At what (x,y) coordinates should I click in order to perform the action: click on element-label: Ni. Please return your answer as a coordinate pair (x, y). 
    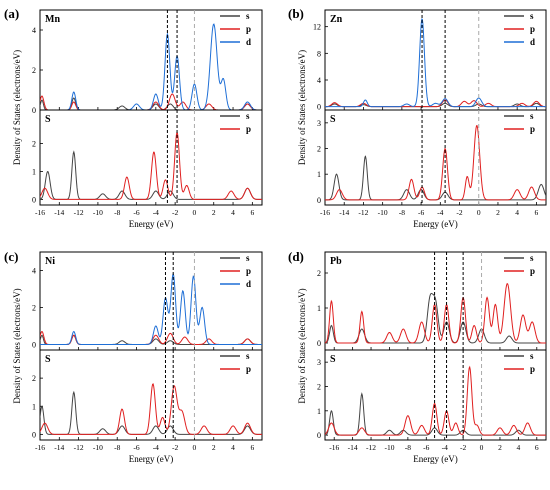
    Looking at the image, I should click on (50, 261).